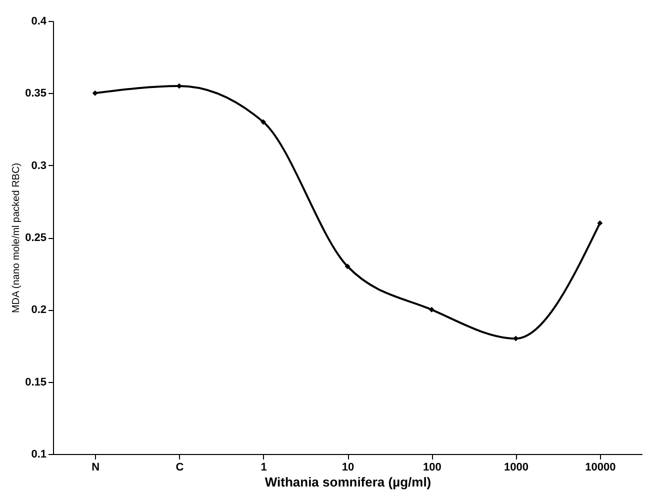 The width and height of the screenshot is (657, 499). Describe the element at coordinates (348, 468) in the screenshot. I see `x-tick-label: 10` at that location.